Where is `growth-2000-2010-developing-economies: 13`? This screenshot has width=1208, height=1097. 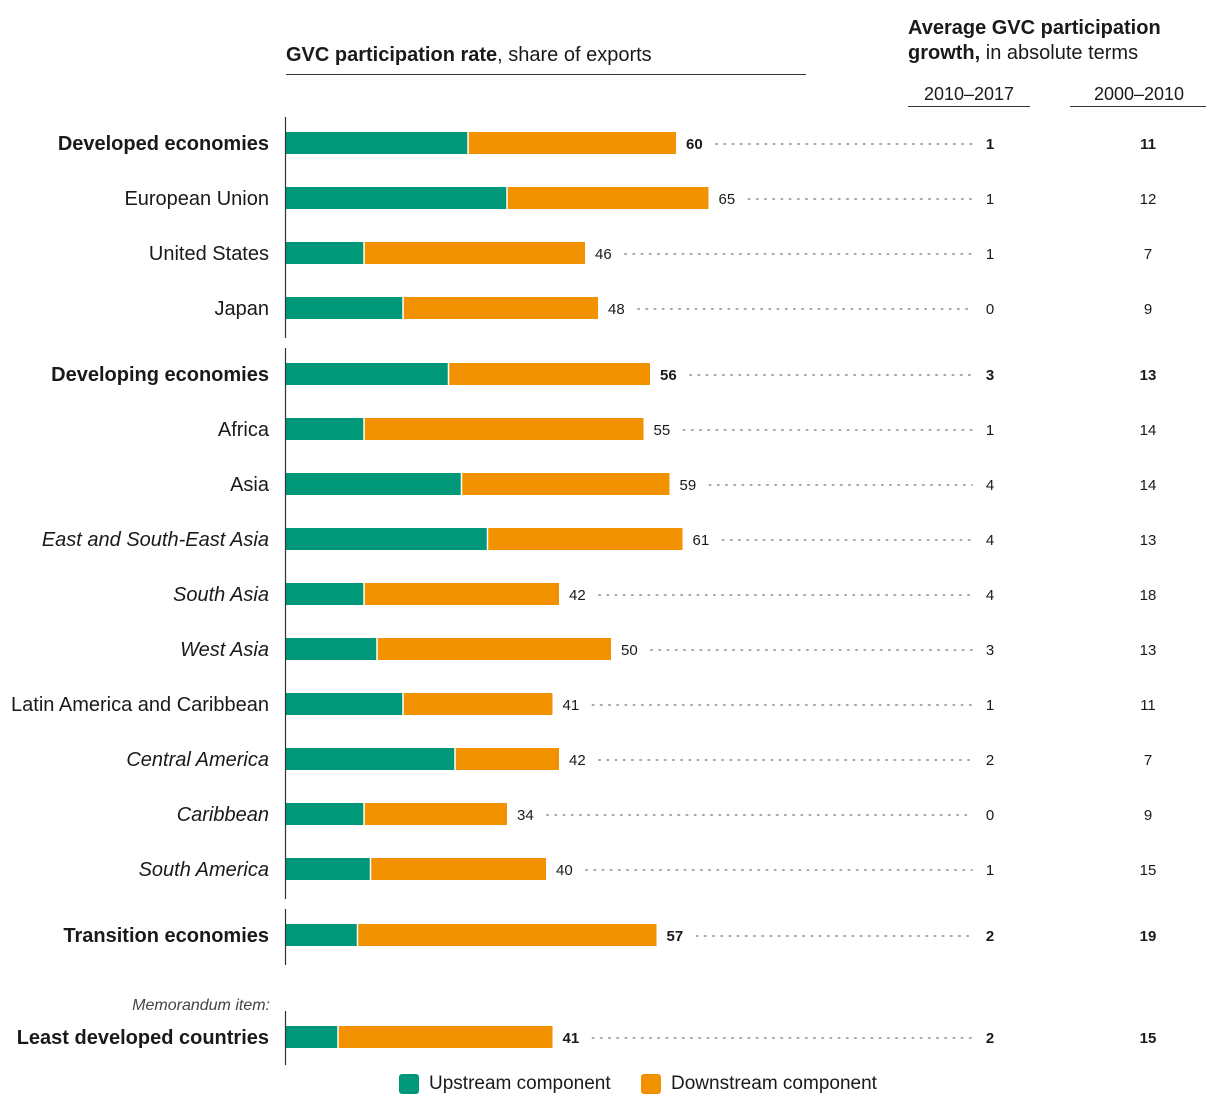 growth-2000-2010-developing-economies: 13 is located at coordinates (1148, 375).